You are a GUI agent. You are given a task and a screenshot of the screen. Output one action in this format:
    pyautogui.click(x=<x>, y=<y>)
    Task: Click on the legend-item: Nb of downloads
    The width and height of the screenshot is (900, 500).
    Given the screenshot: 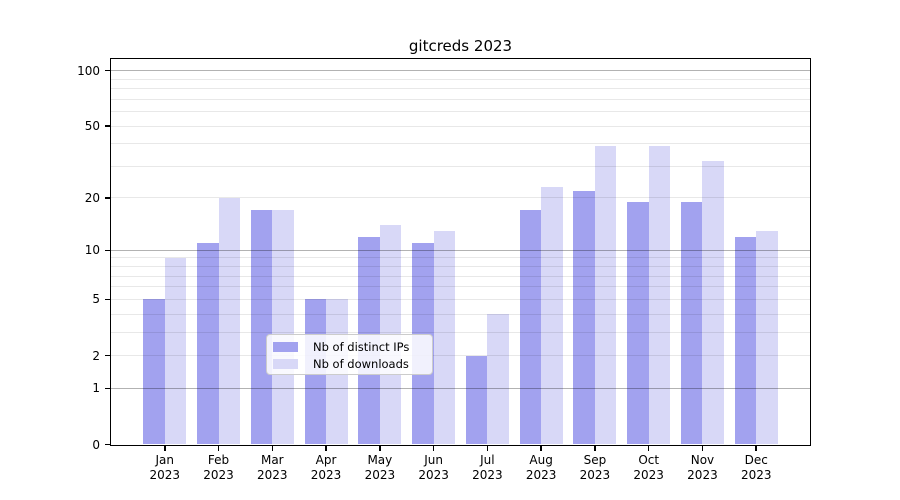 What is the action you would take?
    pyautogui.click(x=352, y=364)
    